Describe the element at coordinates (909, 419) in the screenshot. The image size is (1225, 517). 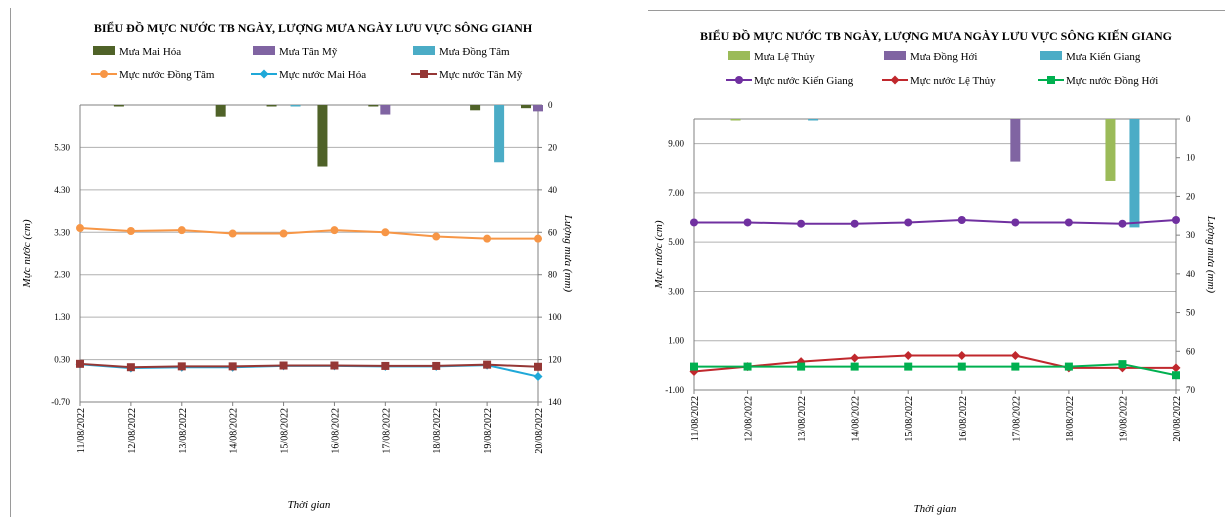
I see `x-tick-label: 15/08/2022` at that location.